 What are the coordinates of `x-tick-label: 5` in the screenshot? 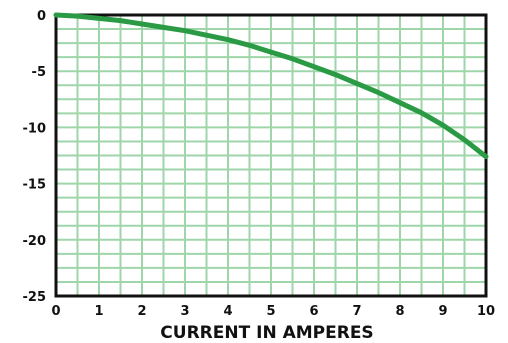 It's located at (270, 311).